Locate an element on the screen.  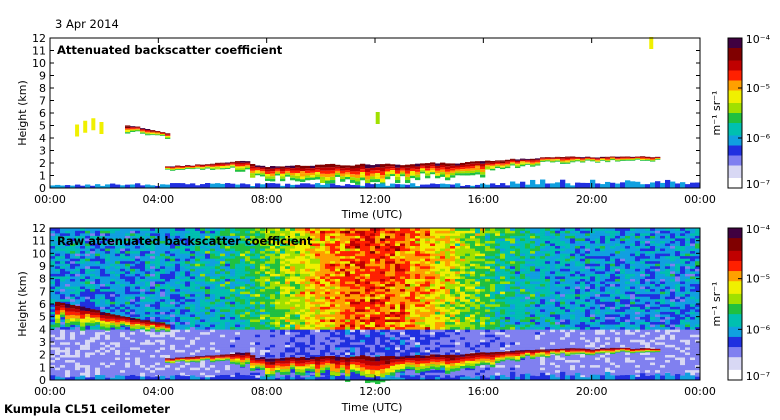
x-tick-label: 00:00 is located at coordinates (700, 199).